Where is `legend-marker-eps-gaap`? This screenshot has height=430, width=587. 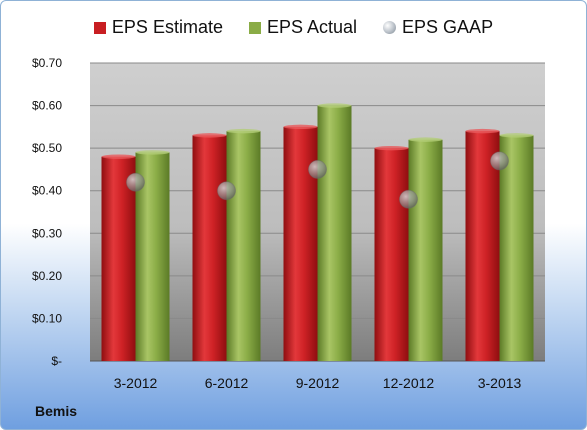
legend-marker-eps-gaap is located at coordinates (390, 27).